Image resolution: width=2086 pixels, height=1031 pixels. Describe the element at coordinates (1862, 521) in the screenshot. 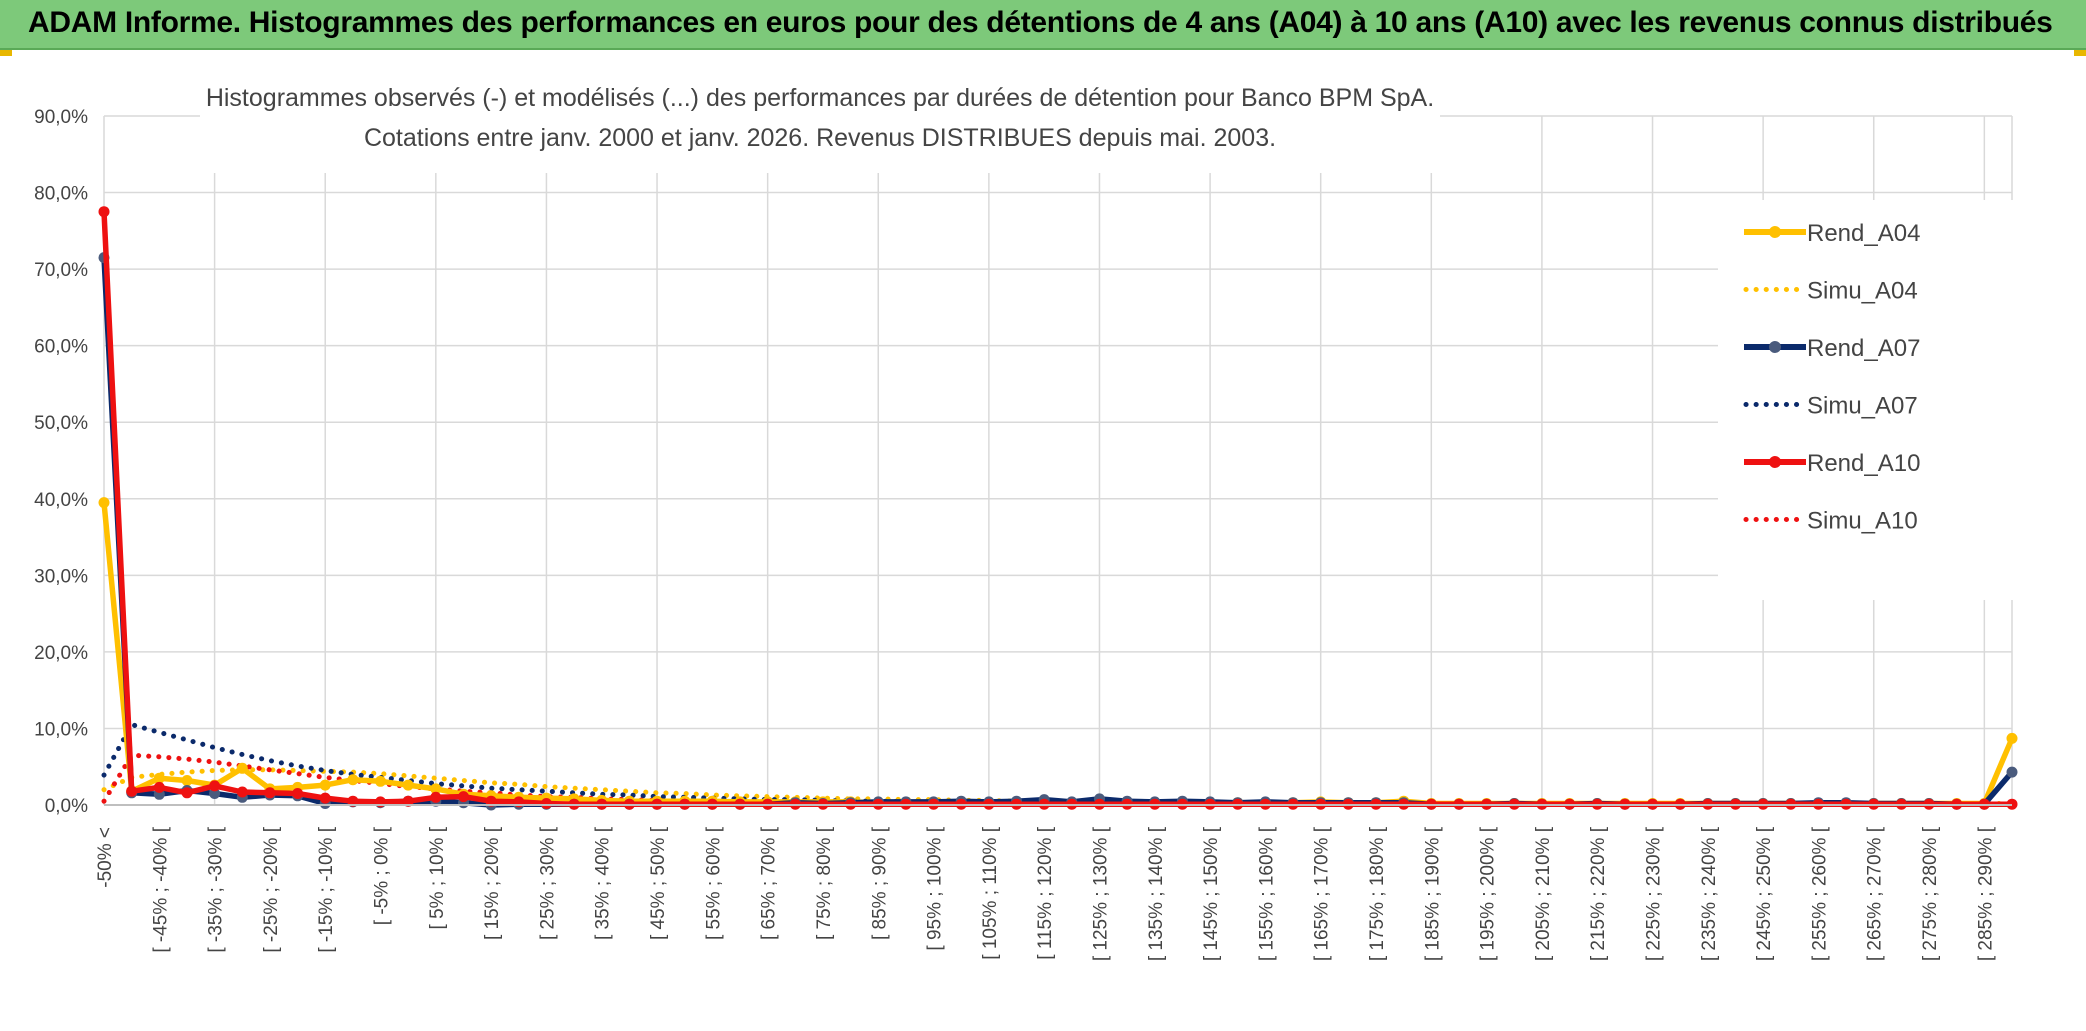

I see `legend-label: Simu_A10` at that location.